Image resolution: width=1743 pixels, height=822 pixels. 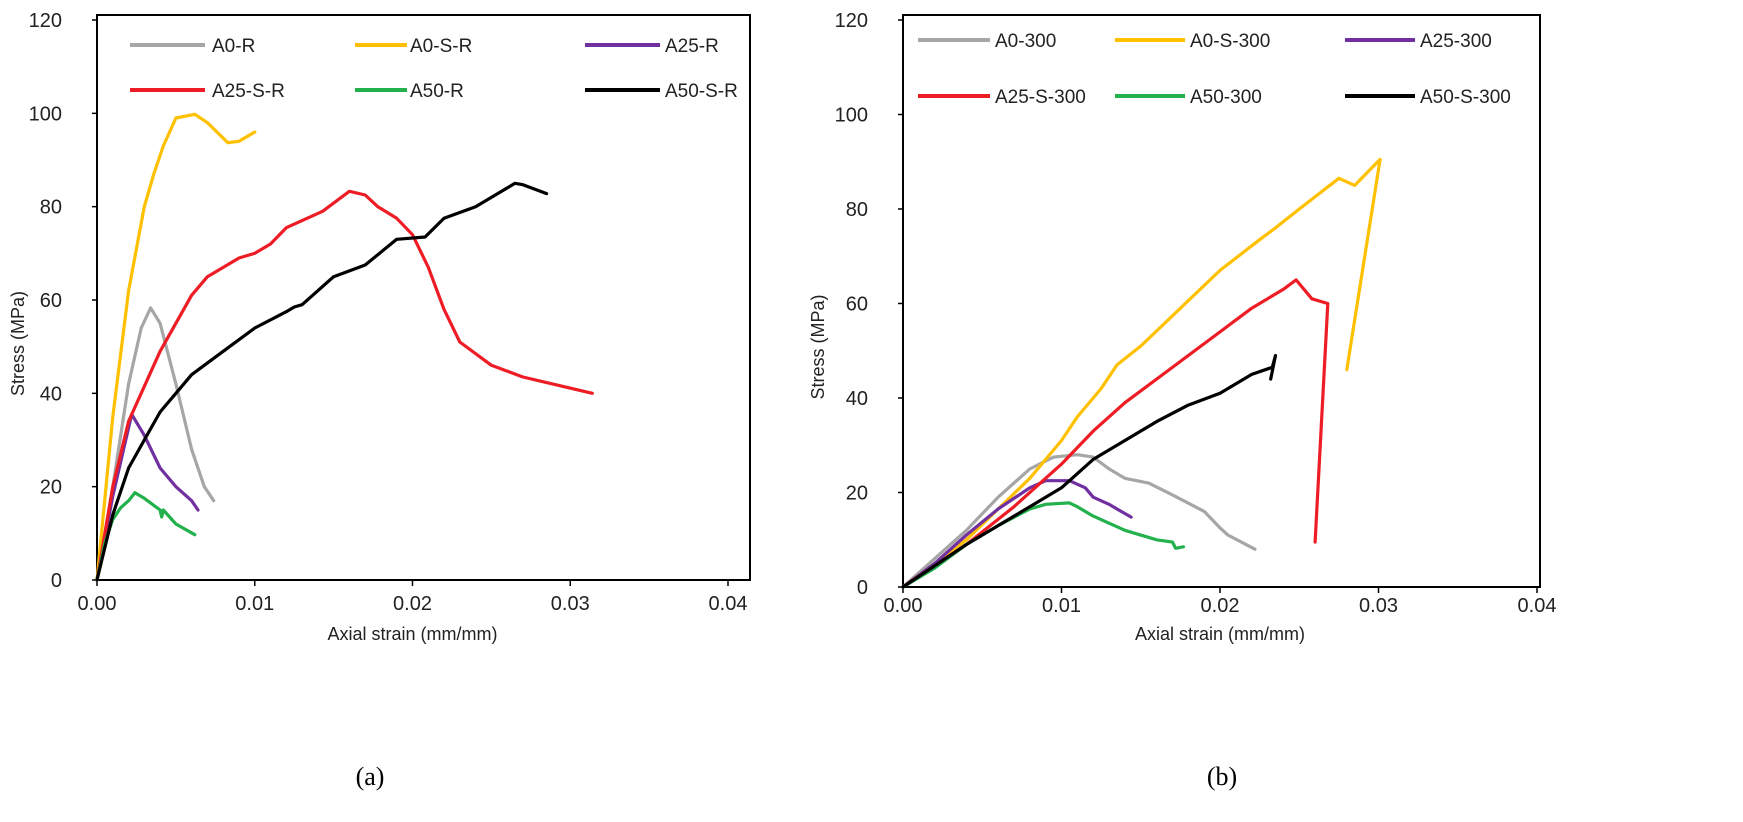 What do you see at coordinates (1456, 41) in the screenshot?
I see `legend-label: A25-300` at bounding box center [1456, 41].